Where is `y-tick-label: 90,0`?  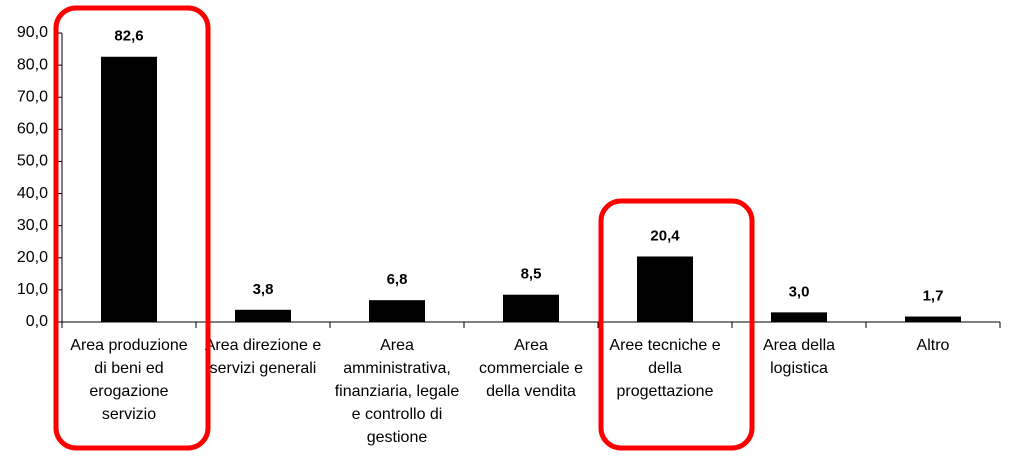 y-tick-label: 90,0 is located at coordinates (32, 32).